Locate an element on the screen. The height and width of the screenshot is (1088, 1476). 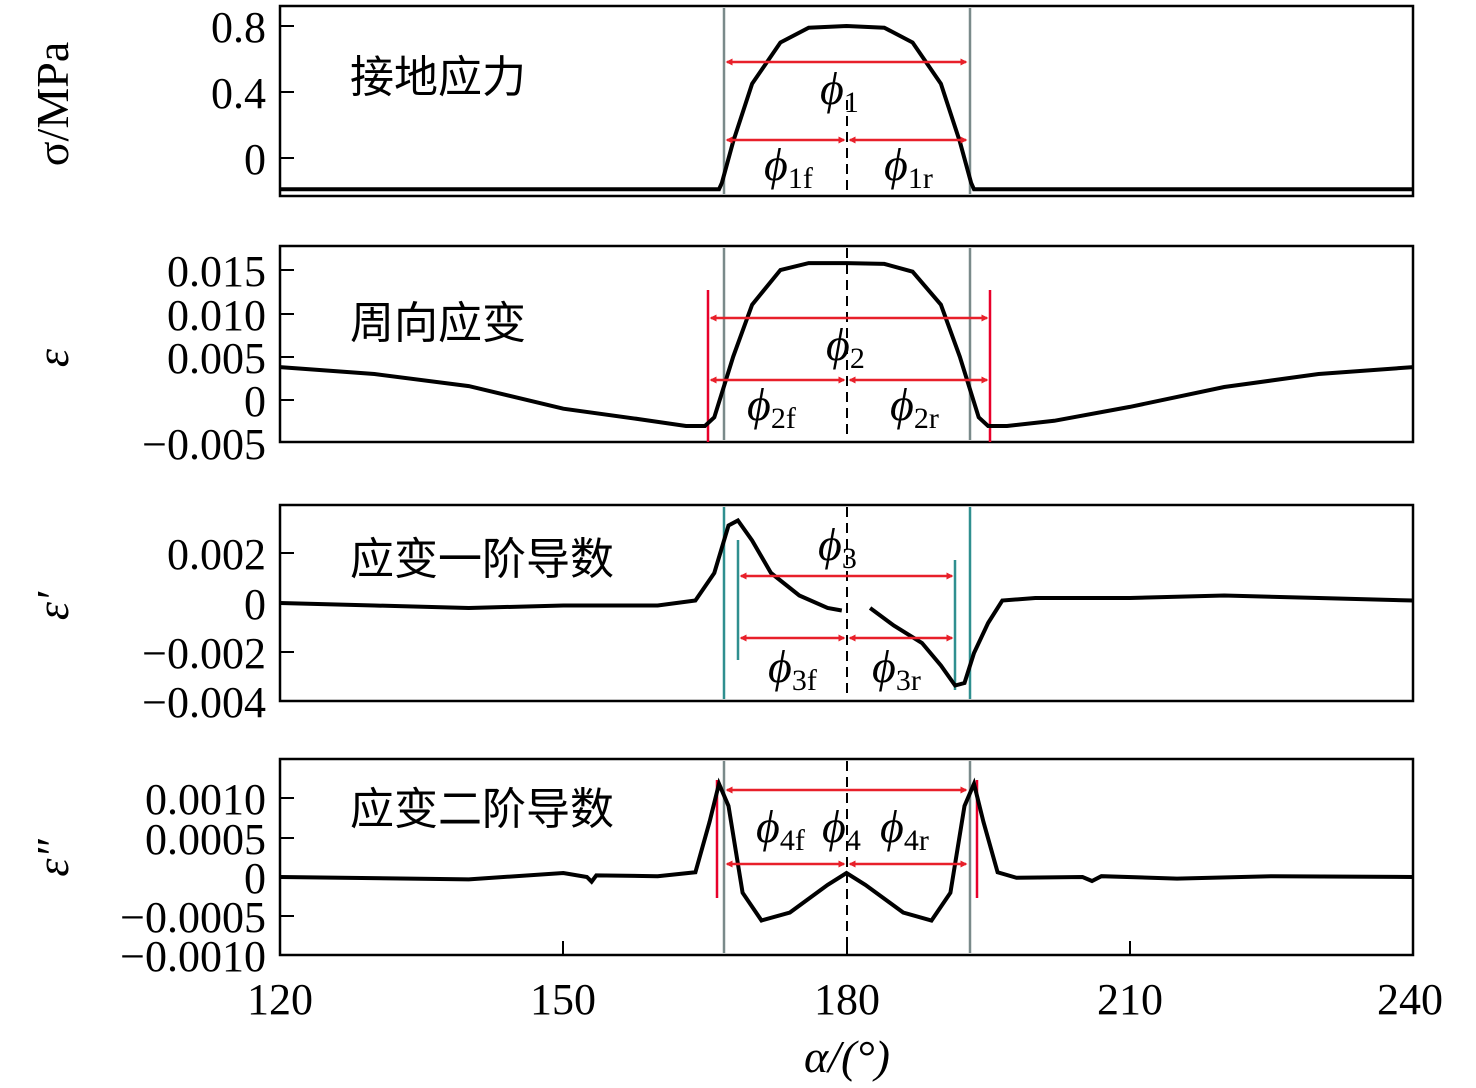
x-tick-label: 120 is located at coordinates (280, 999).